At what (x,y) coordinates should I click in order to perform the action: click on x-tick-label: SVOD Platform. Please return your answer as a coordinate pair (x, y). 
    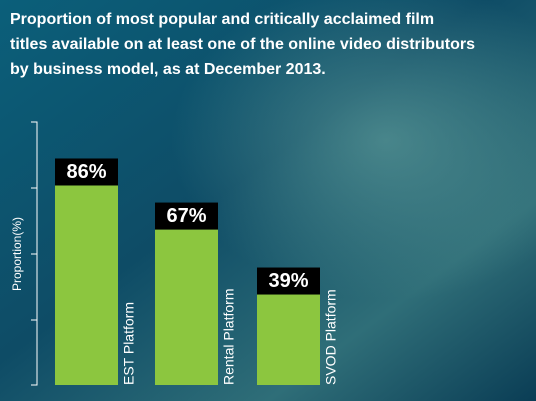
    Looking at the image, I should click on (331, 337).